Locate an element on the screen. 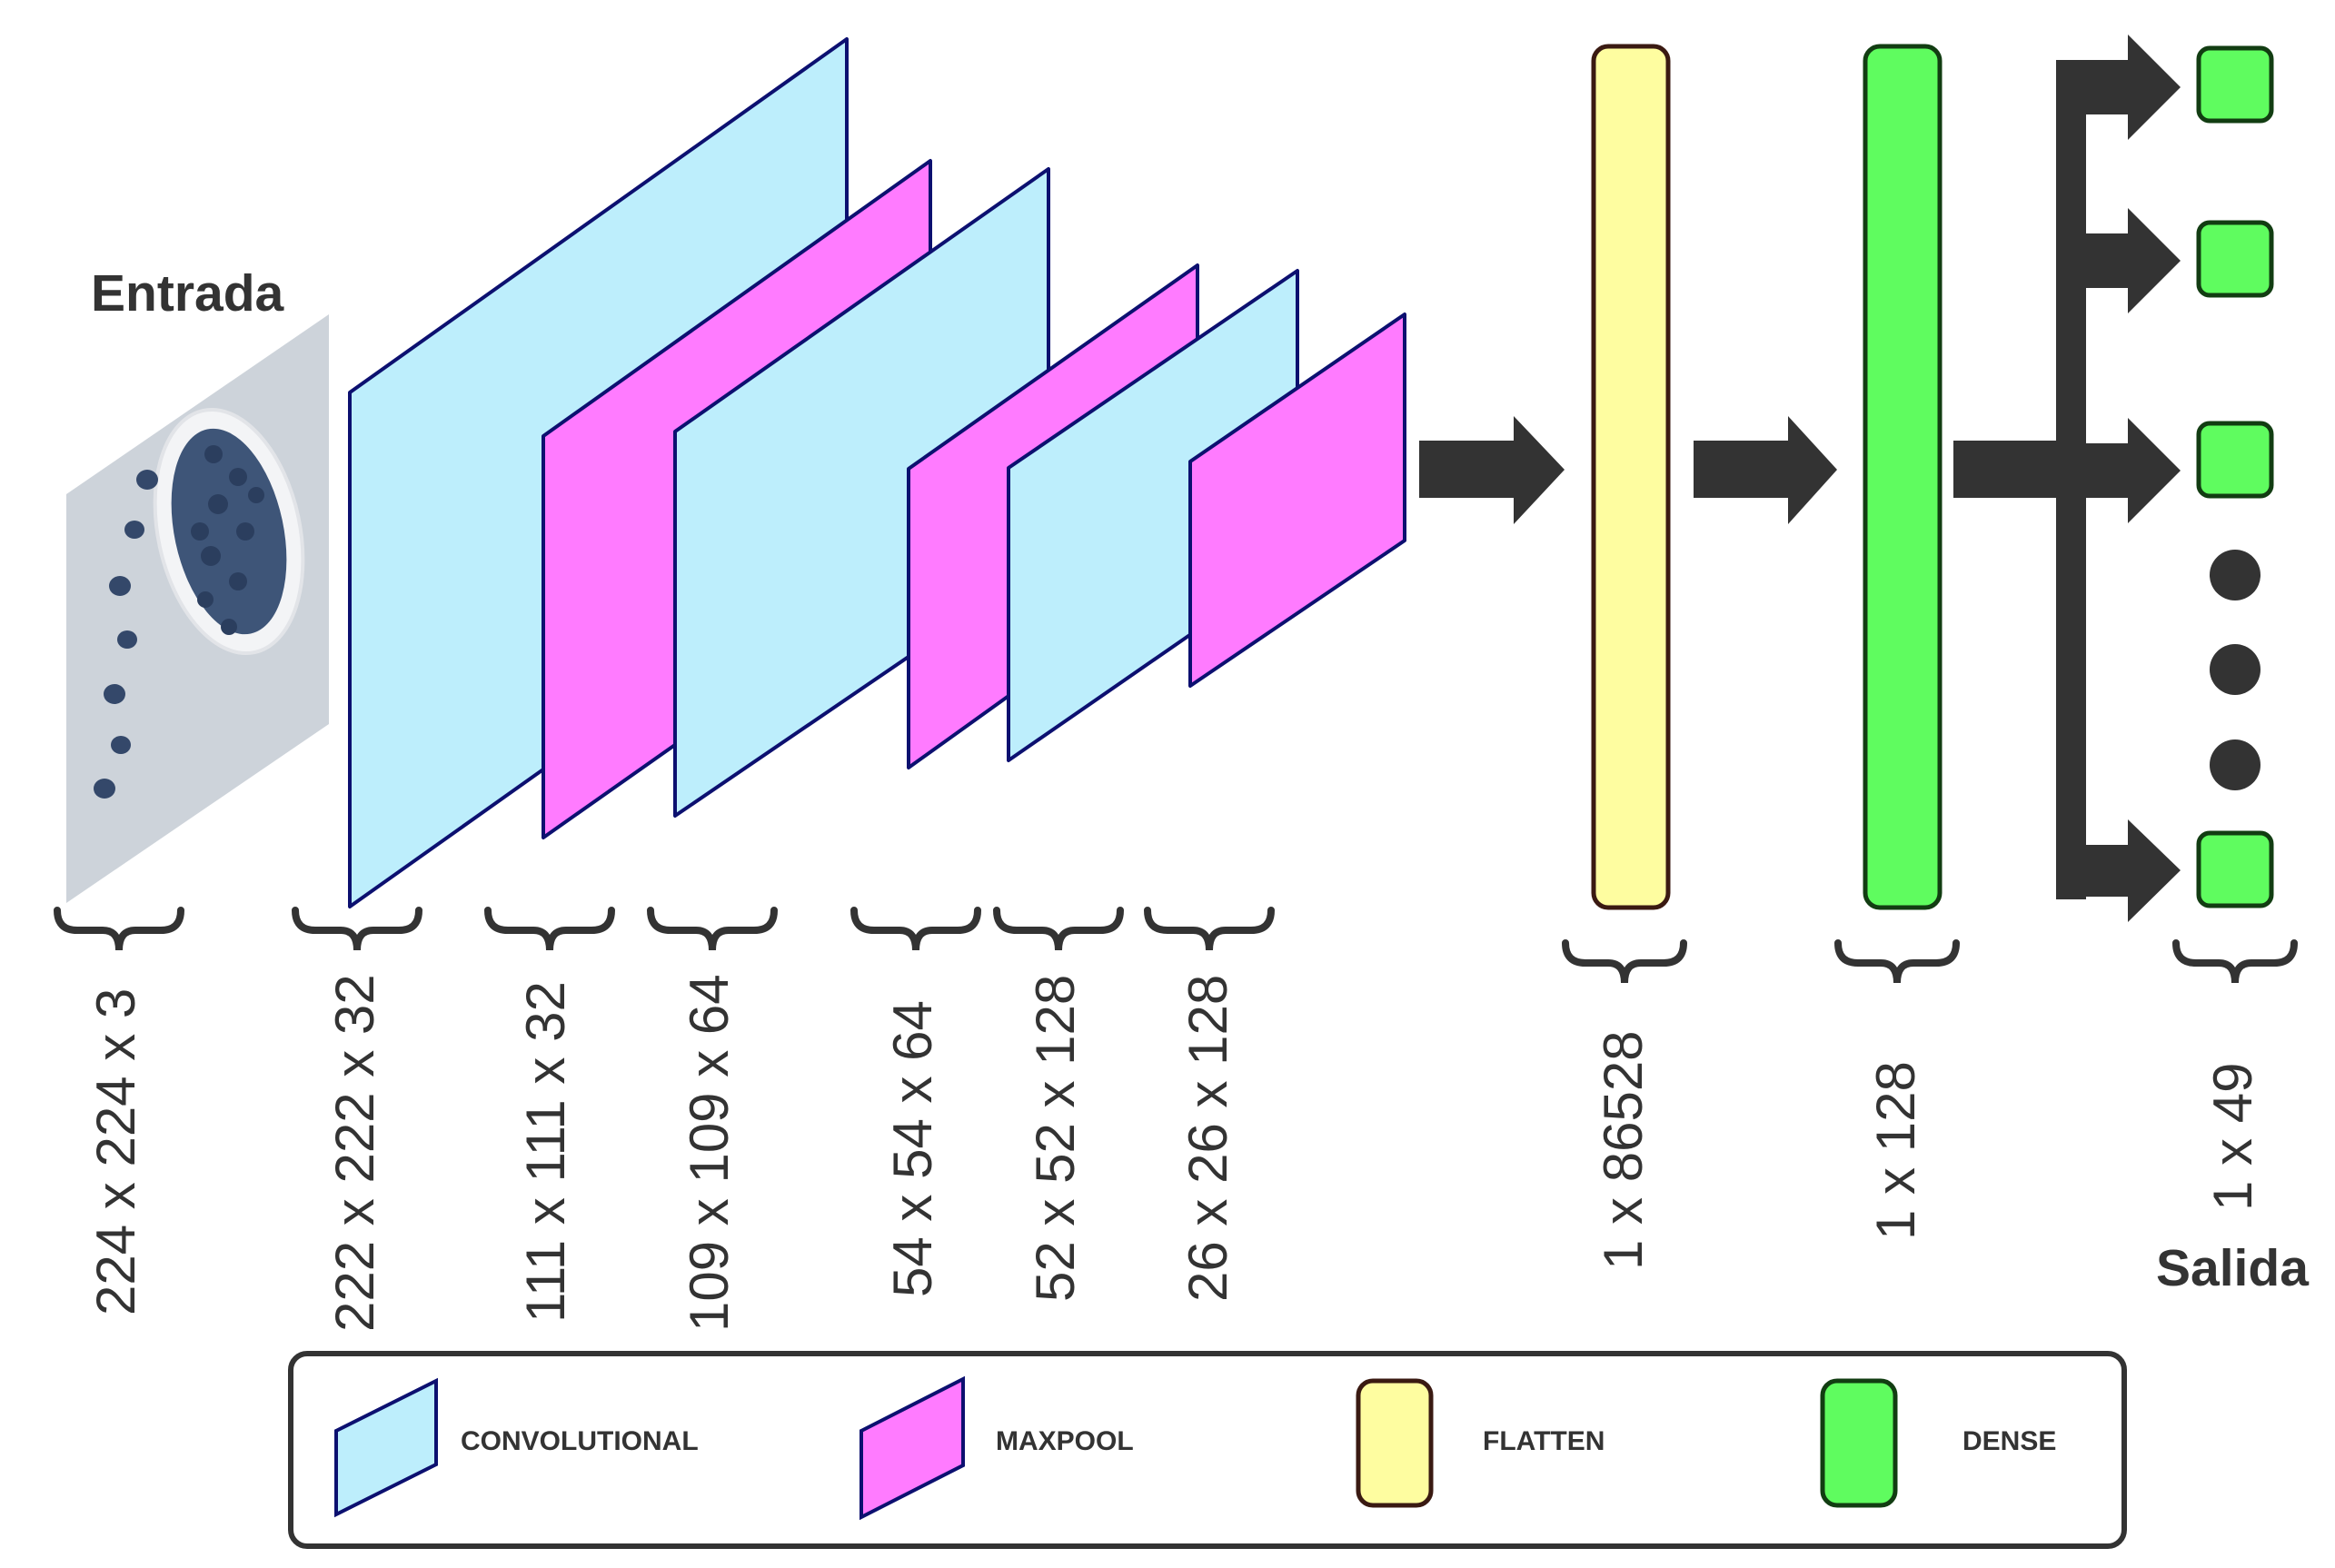  brace-flatten is located at coordinates (1625, 961).